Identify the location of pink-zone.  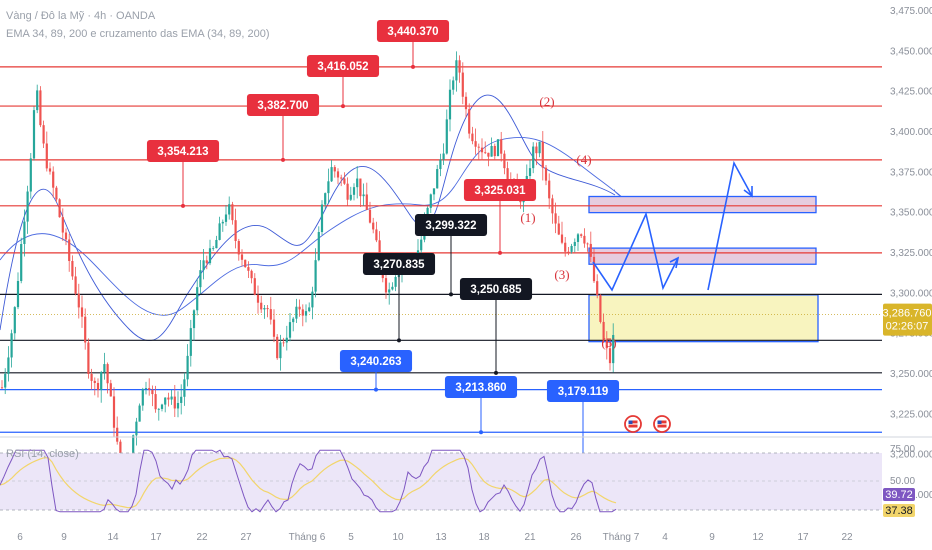
(702, 204).